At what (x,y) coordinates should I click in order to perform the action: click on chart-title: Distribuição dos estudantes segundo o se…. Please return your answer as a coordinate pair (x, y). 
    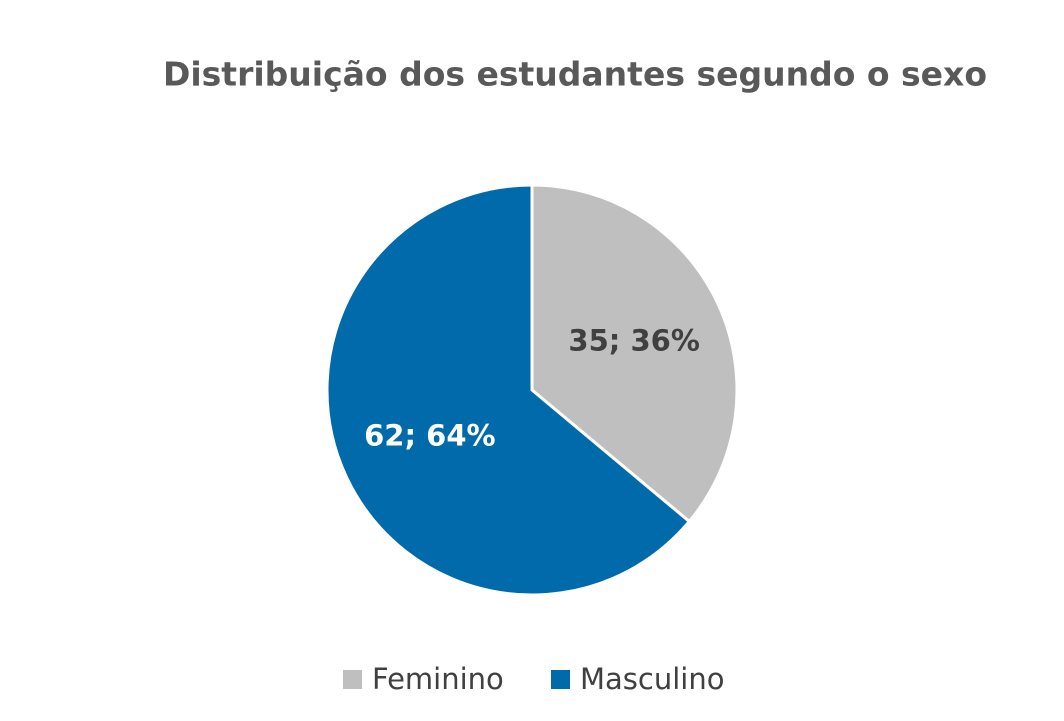
    Looking at the image, I should click on (575, 74).